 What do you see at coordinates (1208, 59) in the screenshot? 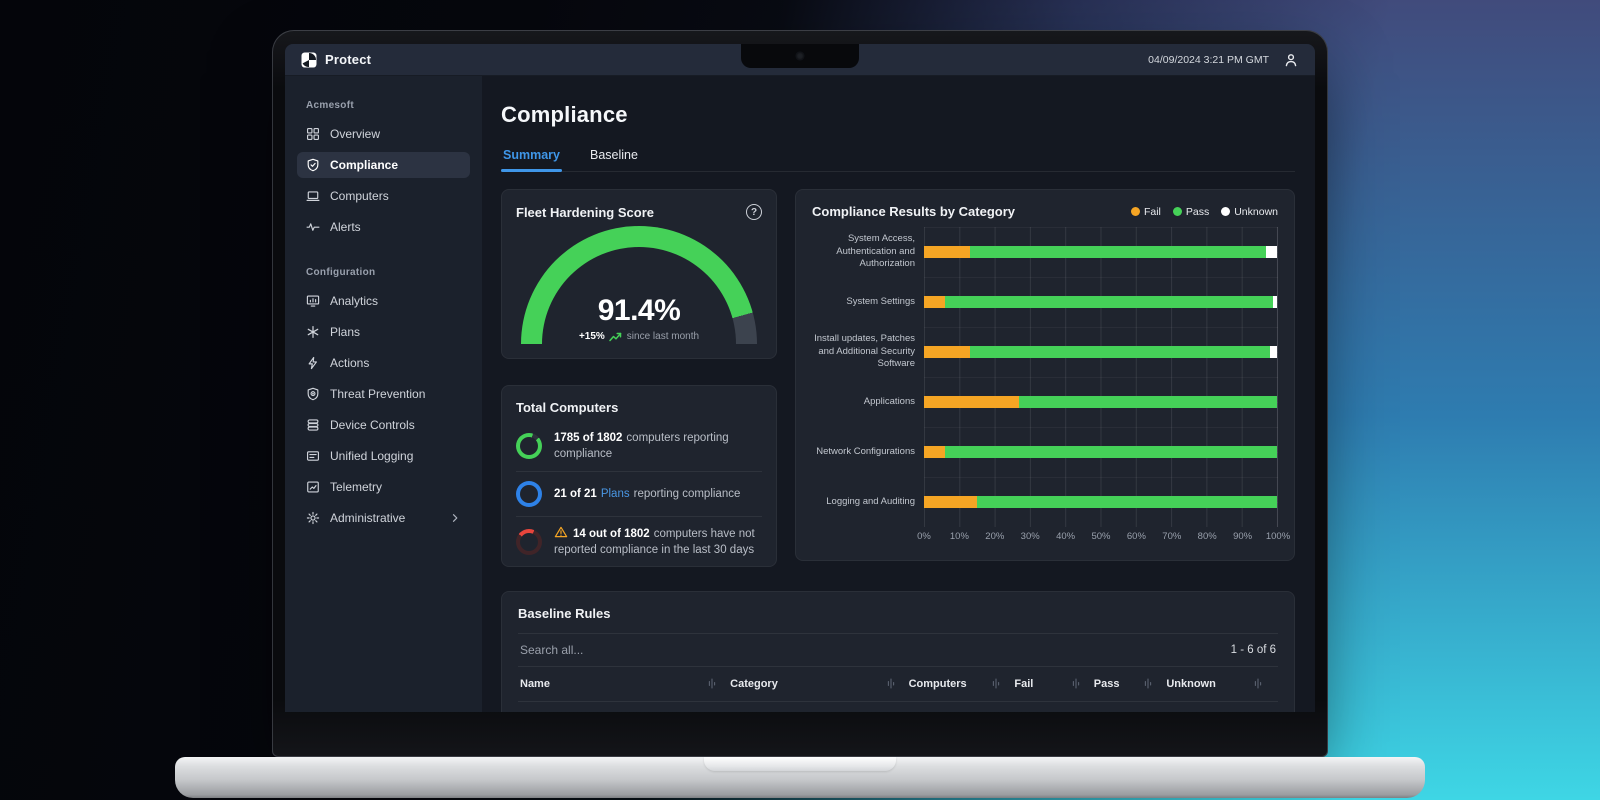
I see `datetime: 04/09/2024 3:21 PM GMT` at bounding box center [1208, 59].